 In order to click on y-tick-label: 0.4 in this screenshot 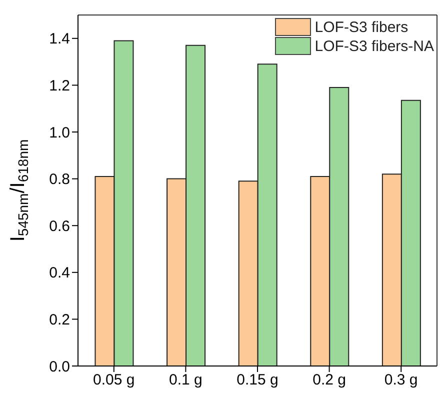, I will do `click(59, 273)`.